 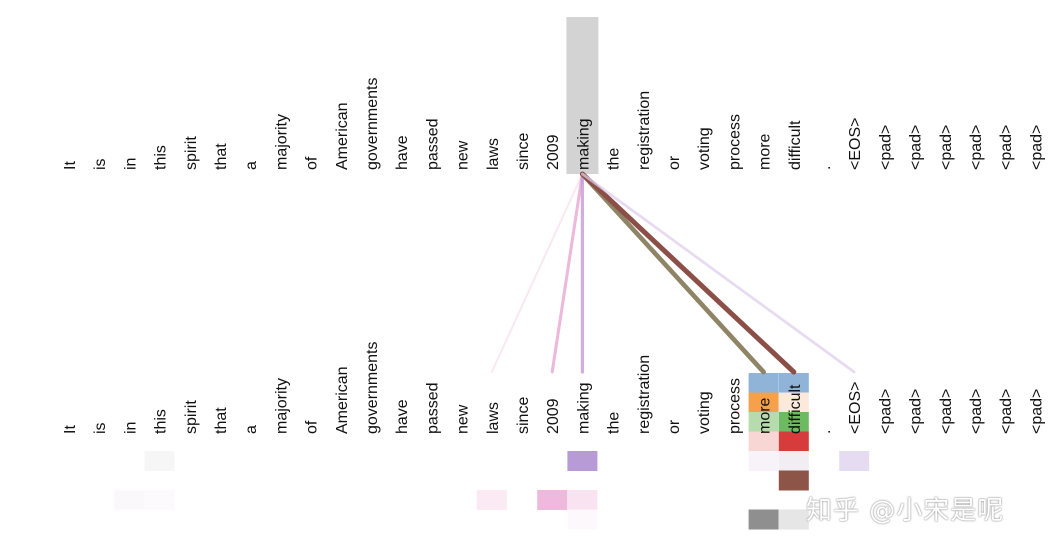 I want to click on bottom-token: that, so click(x=221, y=420).